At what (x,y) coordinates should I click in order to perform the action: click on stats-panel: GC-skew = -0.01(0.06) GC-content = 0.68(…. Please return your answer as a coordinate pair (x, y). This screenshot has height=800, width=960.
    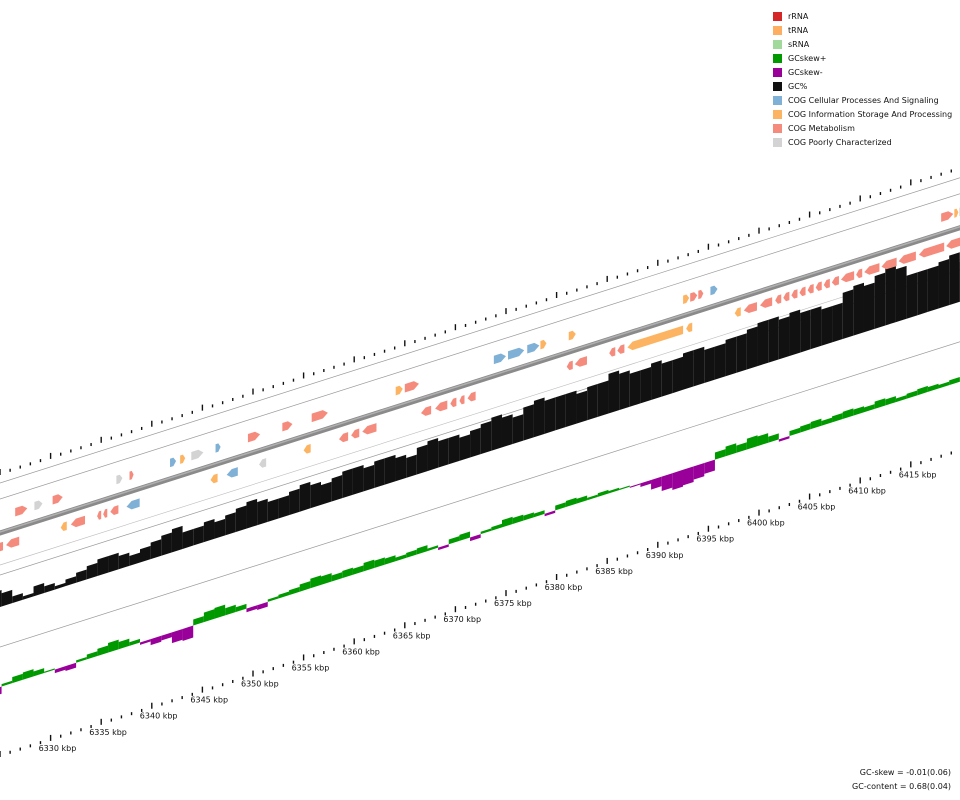
    Looking at the image, I should click on (901, 780).